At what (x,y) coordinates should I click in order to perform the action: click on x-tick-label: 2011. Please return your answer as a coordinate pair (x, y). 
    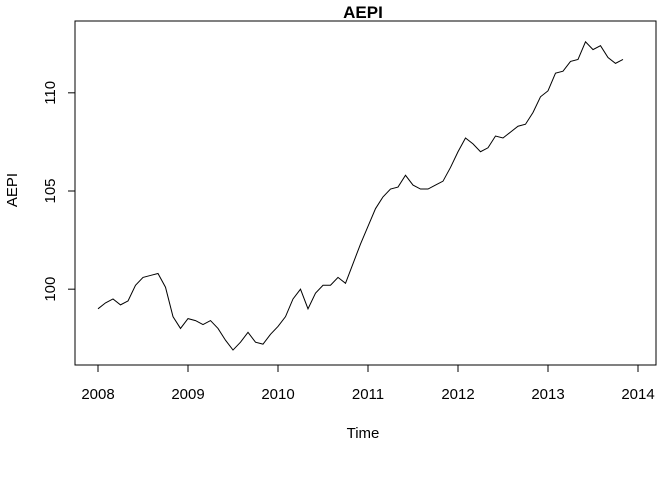
    Looking at the image, I should click on (368, 394).